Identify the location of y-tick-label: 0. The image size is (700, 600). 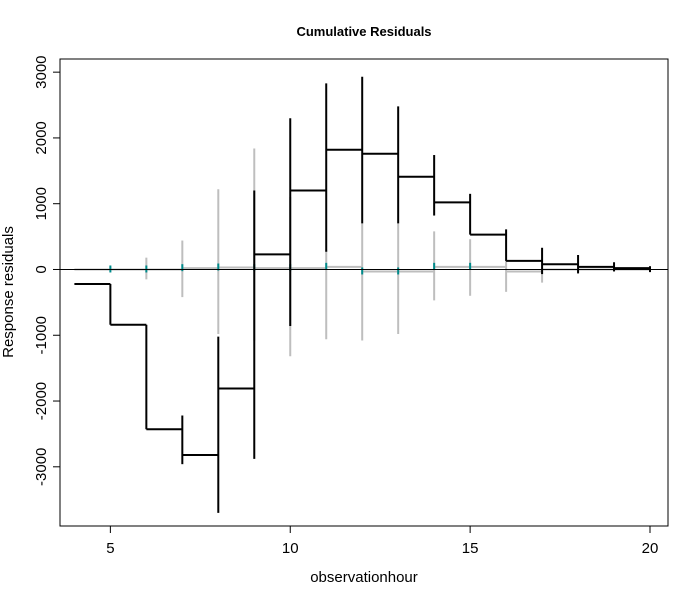
(41, 269).